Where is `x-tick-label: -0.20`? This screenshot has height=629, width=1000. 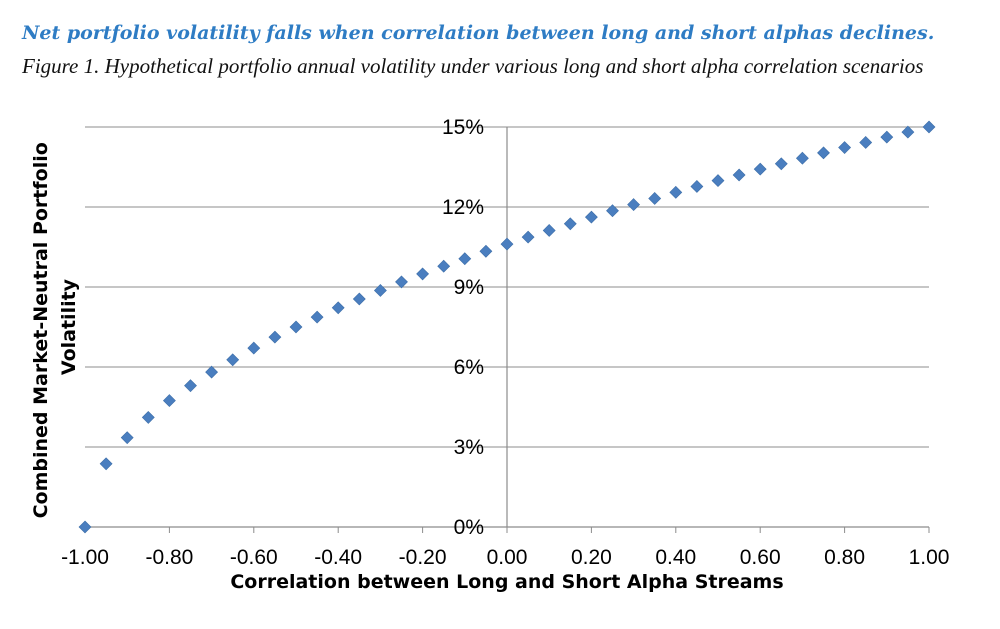
x-tick-label: -0.20 is located at coordinates (423, 557).